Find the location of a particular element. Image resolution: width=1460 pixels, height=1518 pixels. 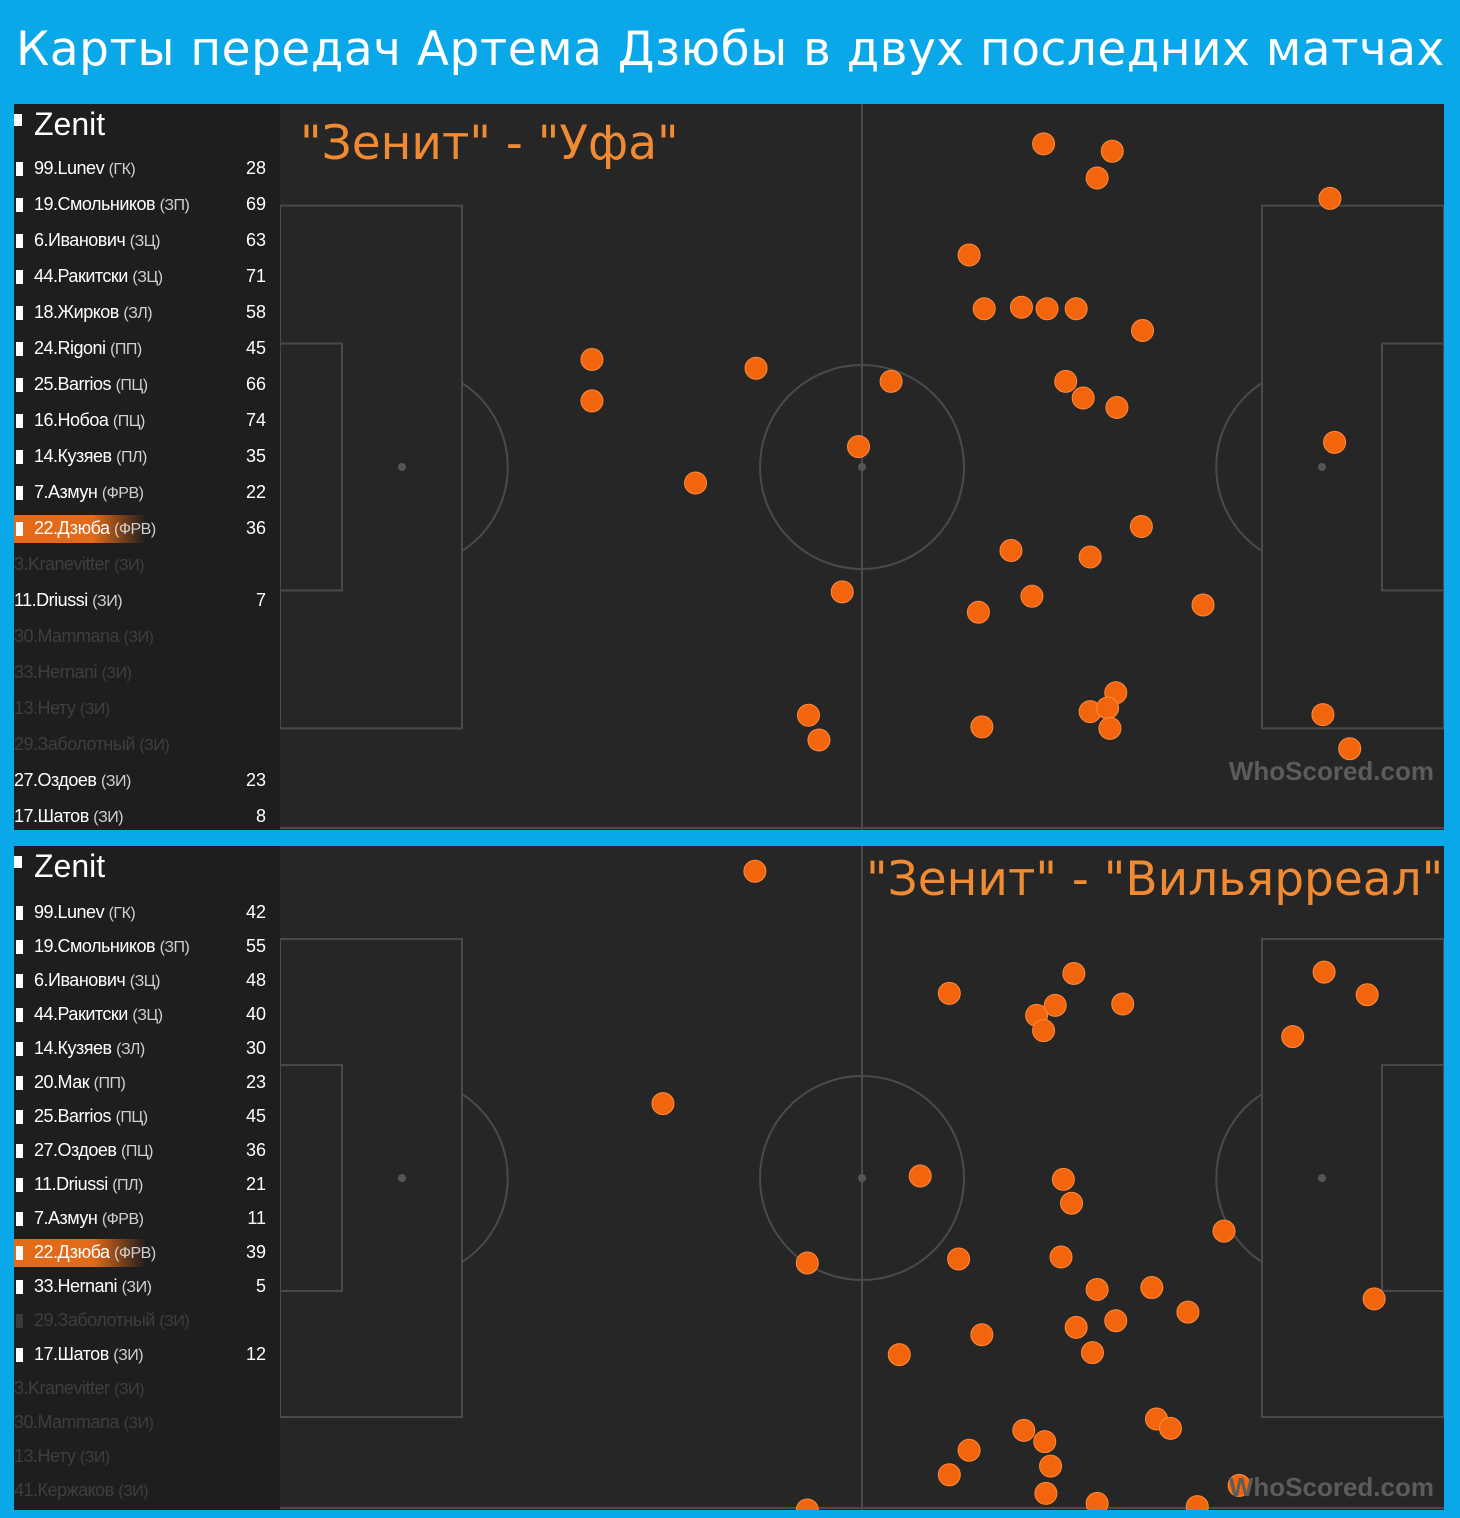

player-num-name: 44.Ракитски is located at coordinates (81, 1014).